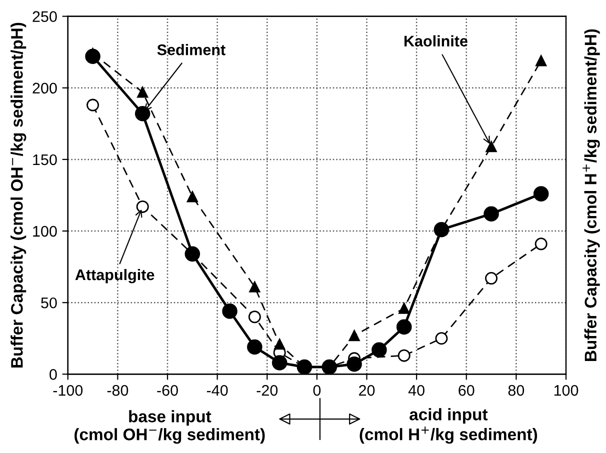 Image resolution: width=606 pixels, height=453 pixels. What do you see at coordinates (317, 390) in the screenshot?
I see `x-tick-label: 0` at bounding box center [317, 390].